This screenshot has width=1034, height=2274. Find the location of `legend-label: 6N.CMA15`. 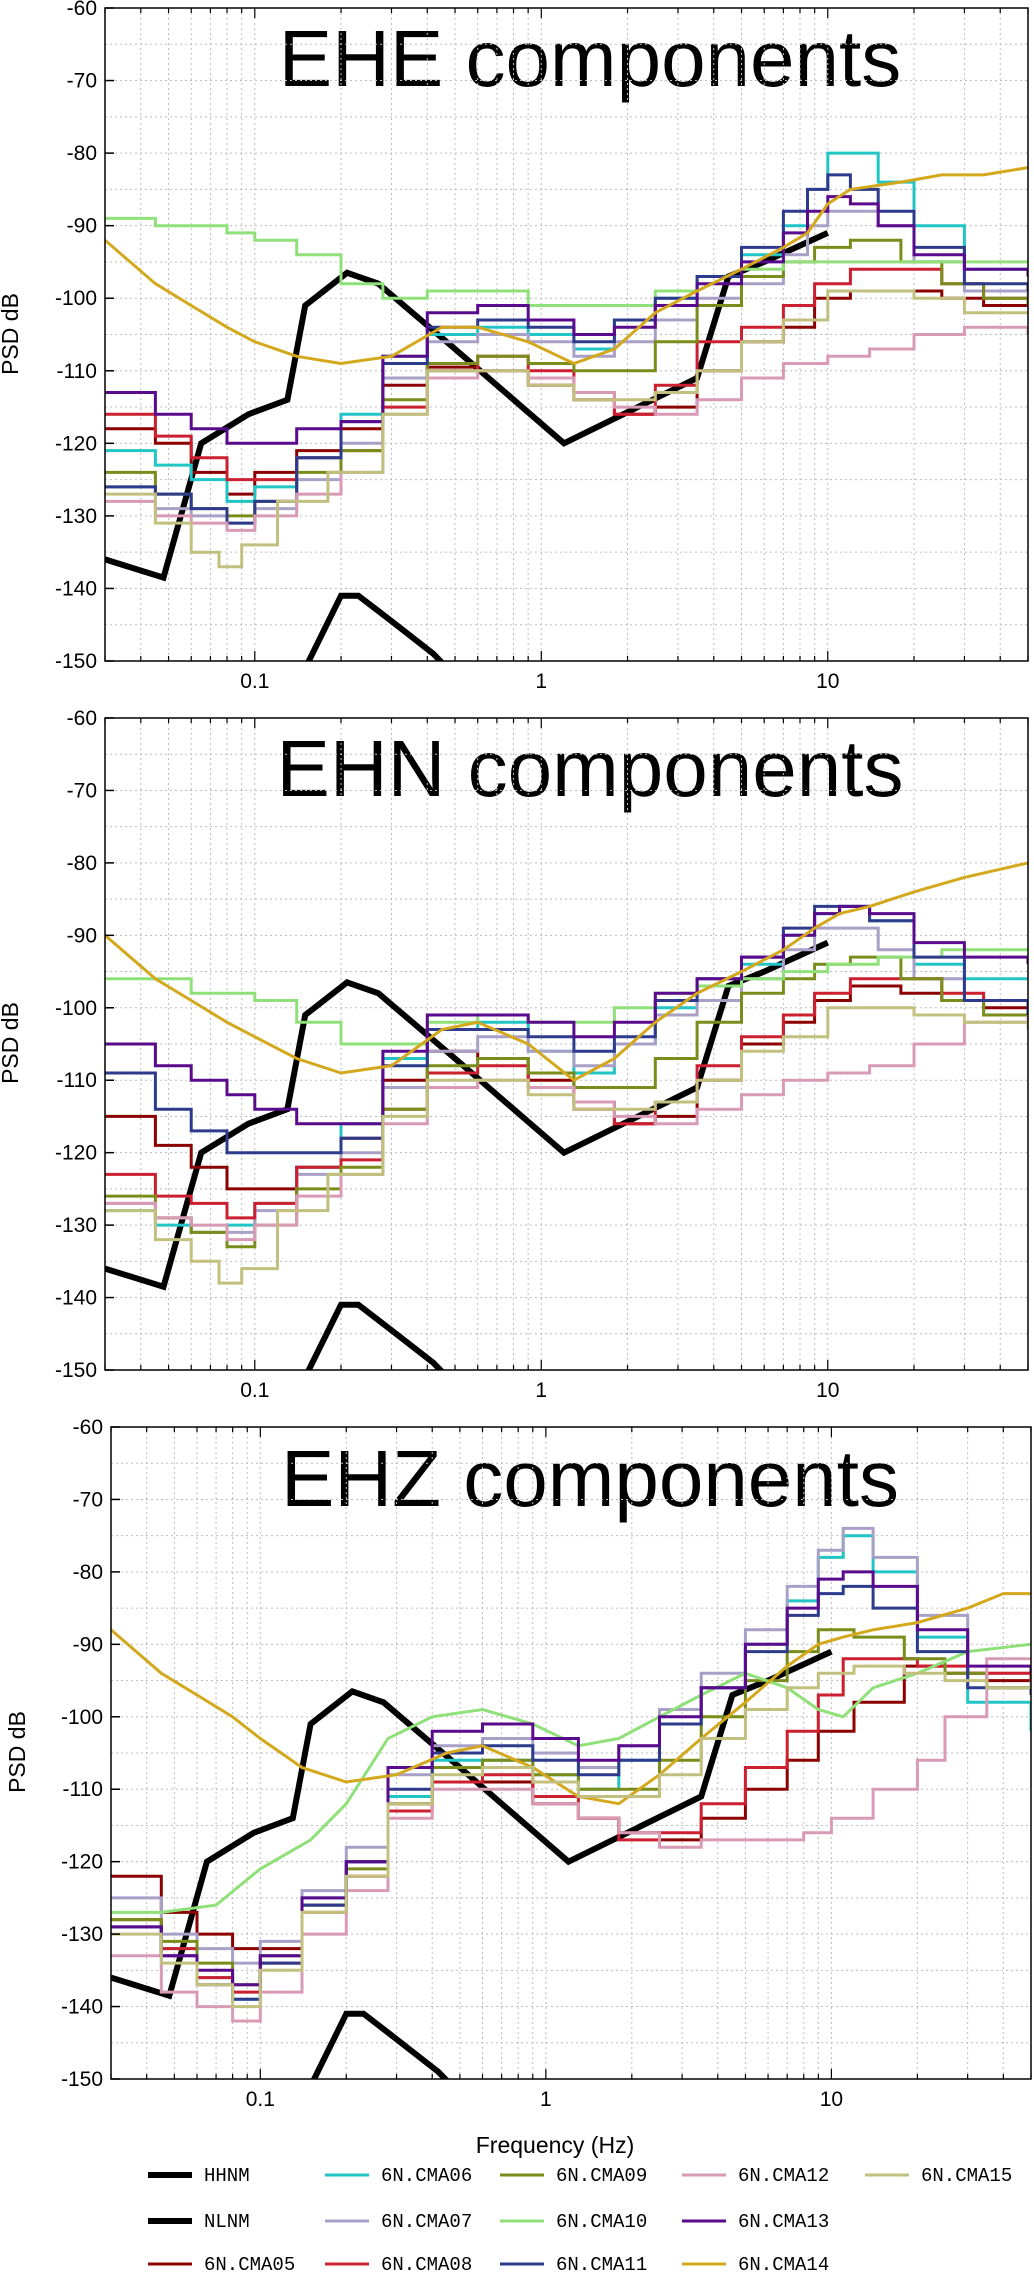

legend-label: 6N.CMA15 is located at coordinates (966, 2176).